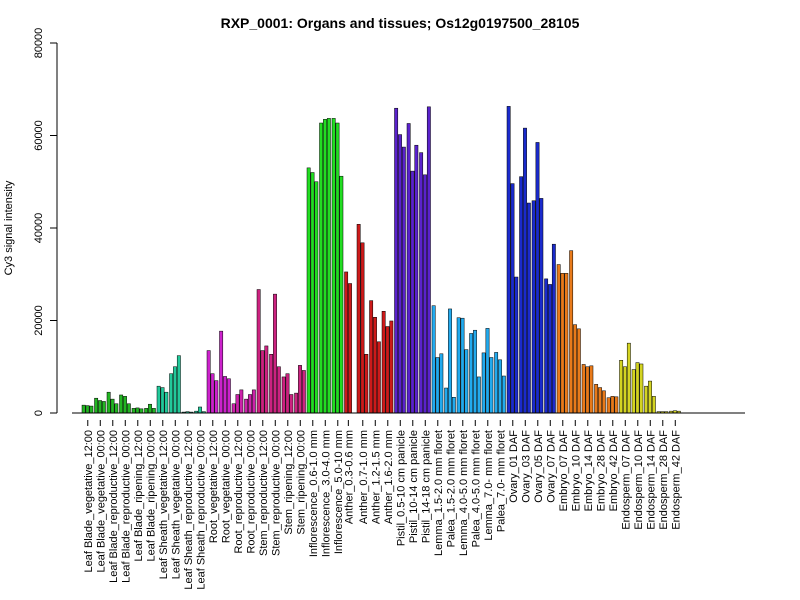  What do you see at coordinates (264, 493) in the screenshot?
I see `x-tick-label: Stem_reproductive_12:00` at bounding box center [264, 493].